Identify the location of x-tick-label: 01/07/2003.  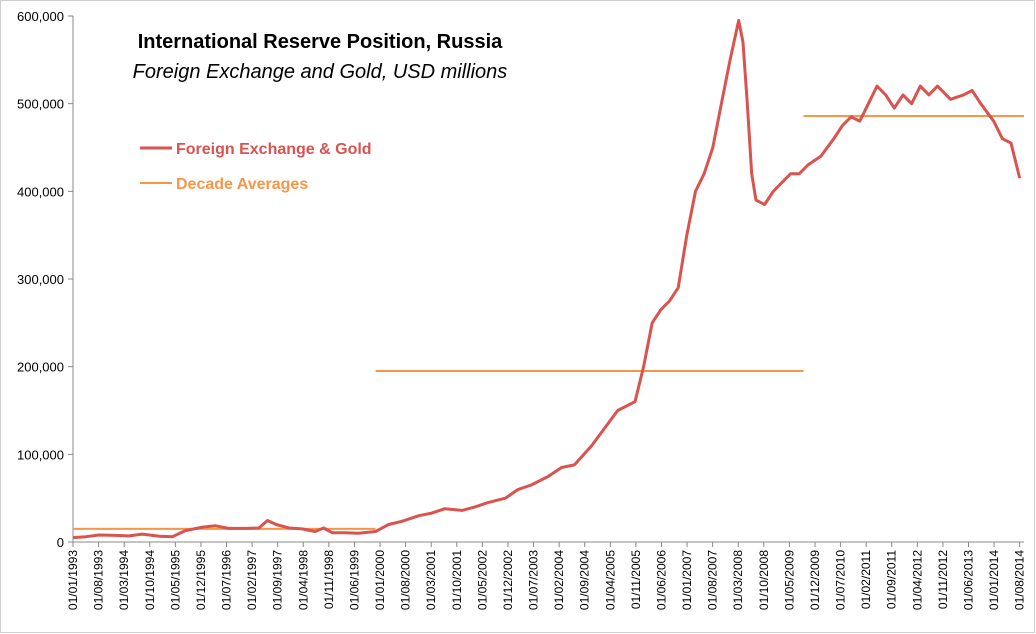
(534, 580).